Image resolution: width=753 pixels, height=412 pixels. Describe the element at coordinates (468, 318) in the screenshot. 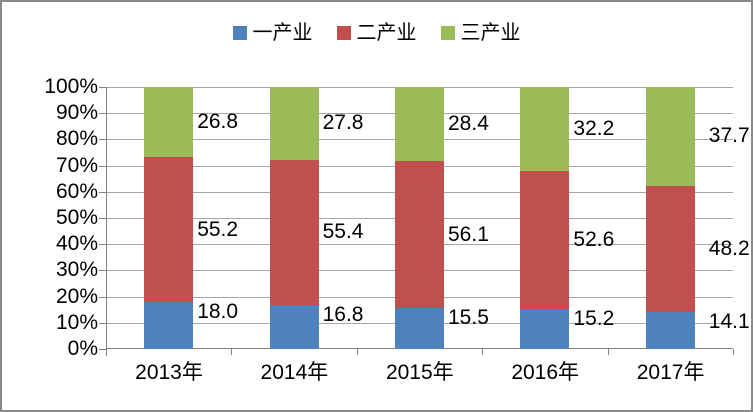

I see `data-label-一产业-2015年: 15.5` at that location.